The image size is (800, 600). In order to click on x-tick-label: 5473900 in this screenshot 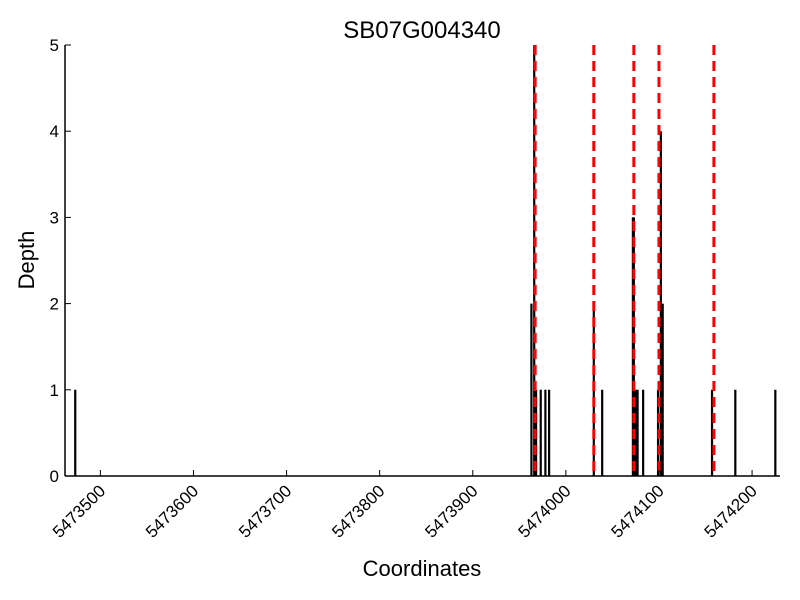, I will do `click(451, 511)`.